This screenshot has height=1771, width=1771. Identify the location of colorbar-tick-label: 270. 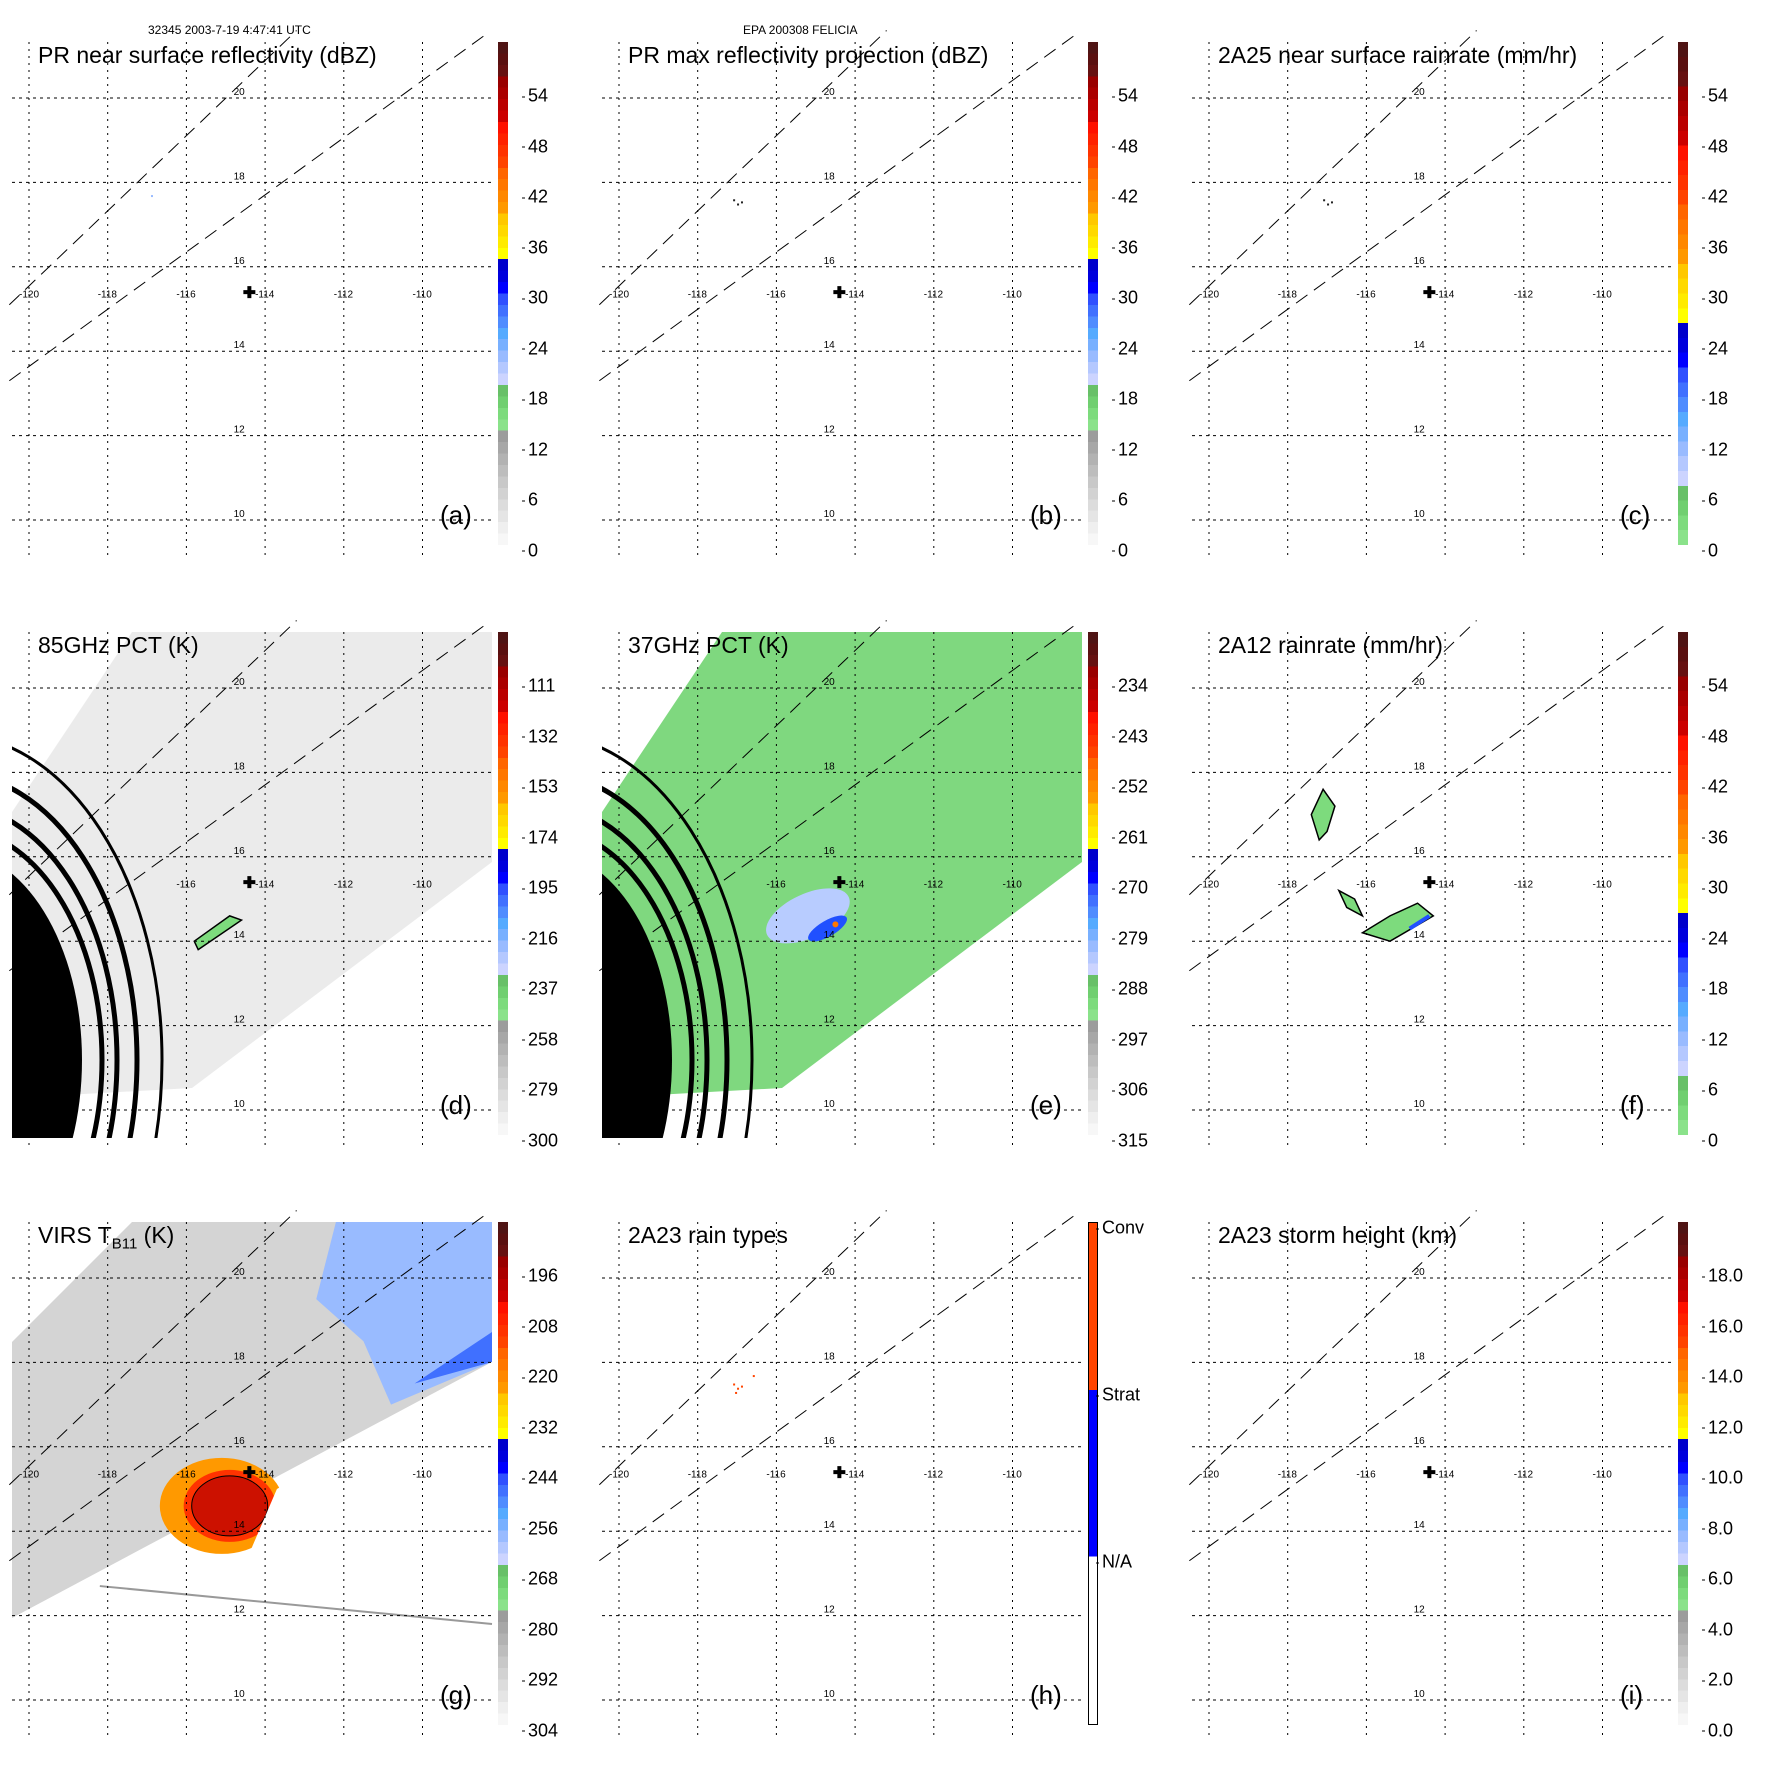
(1130, 887).